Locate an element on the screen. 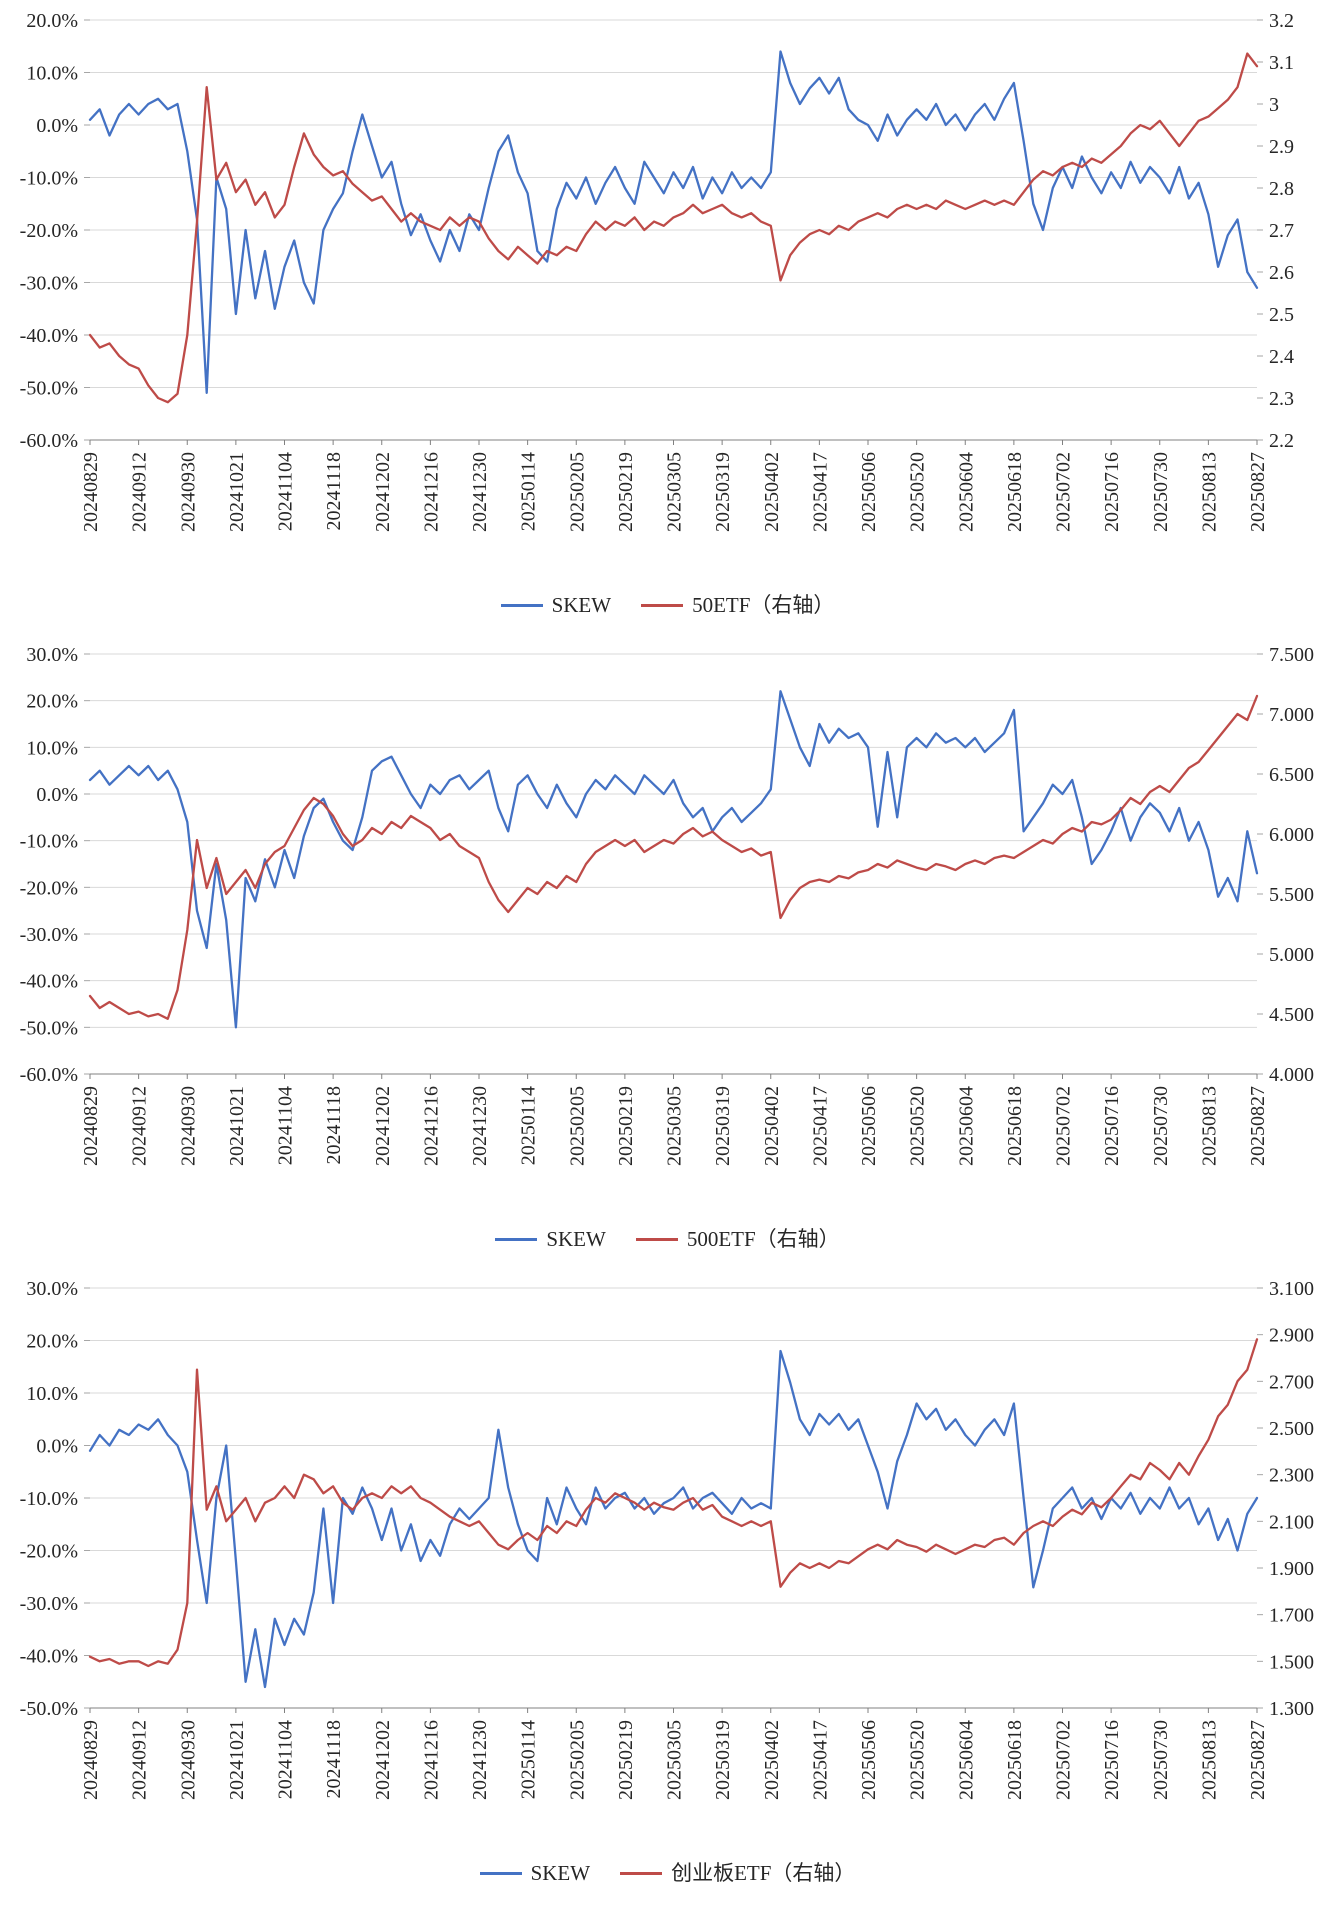 This screenshot has height=1917, width=1335. right-axis-label: 2.7 is located at coordinates (1281, 231).